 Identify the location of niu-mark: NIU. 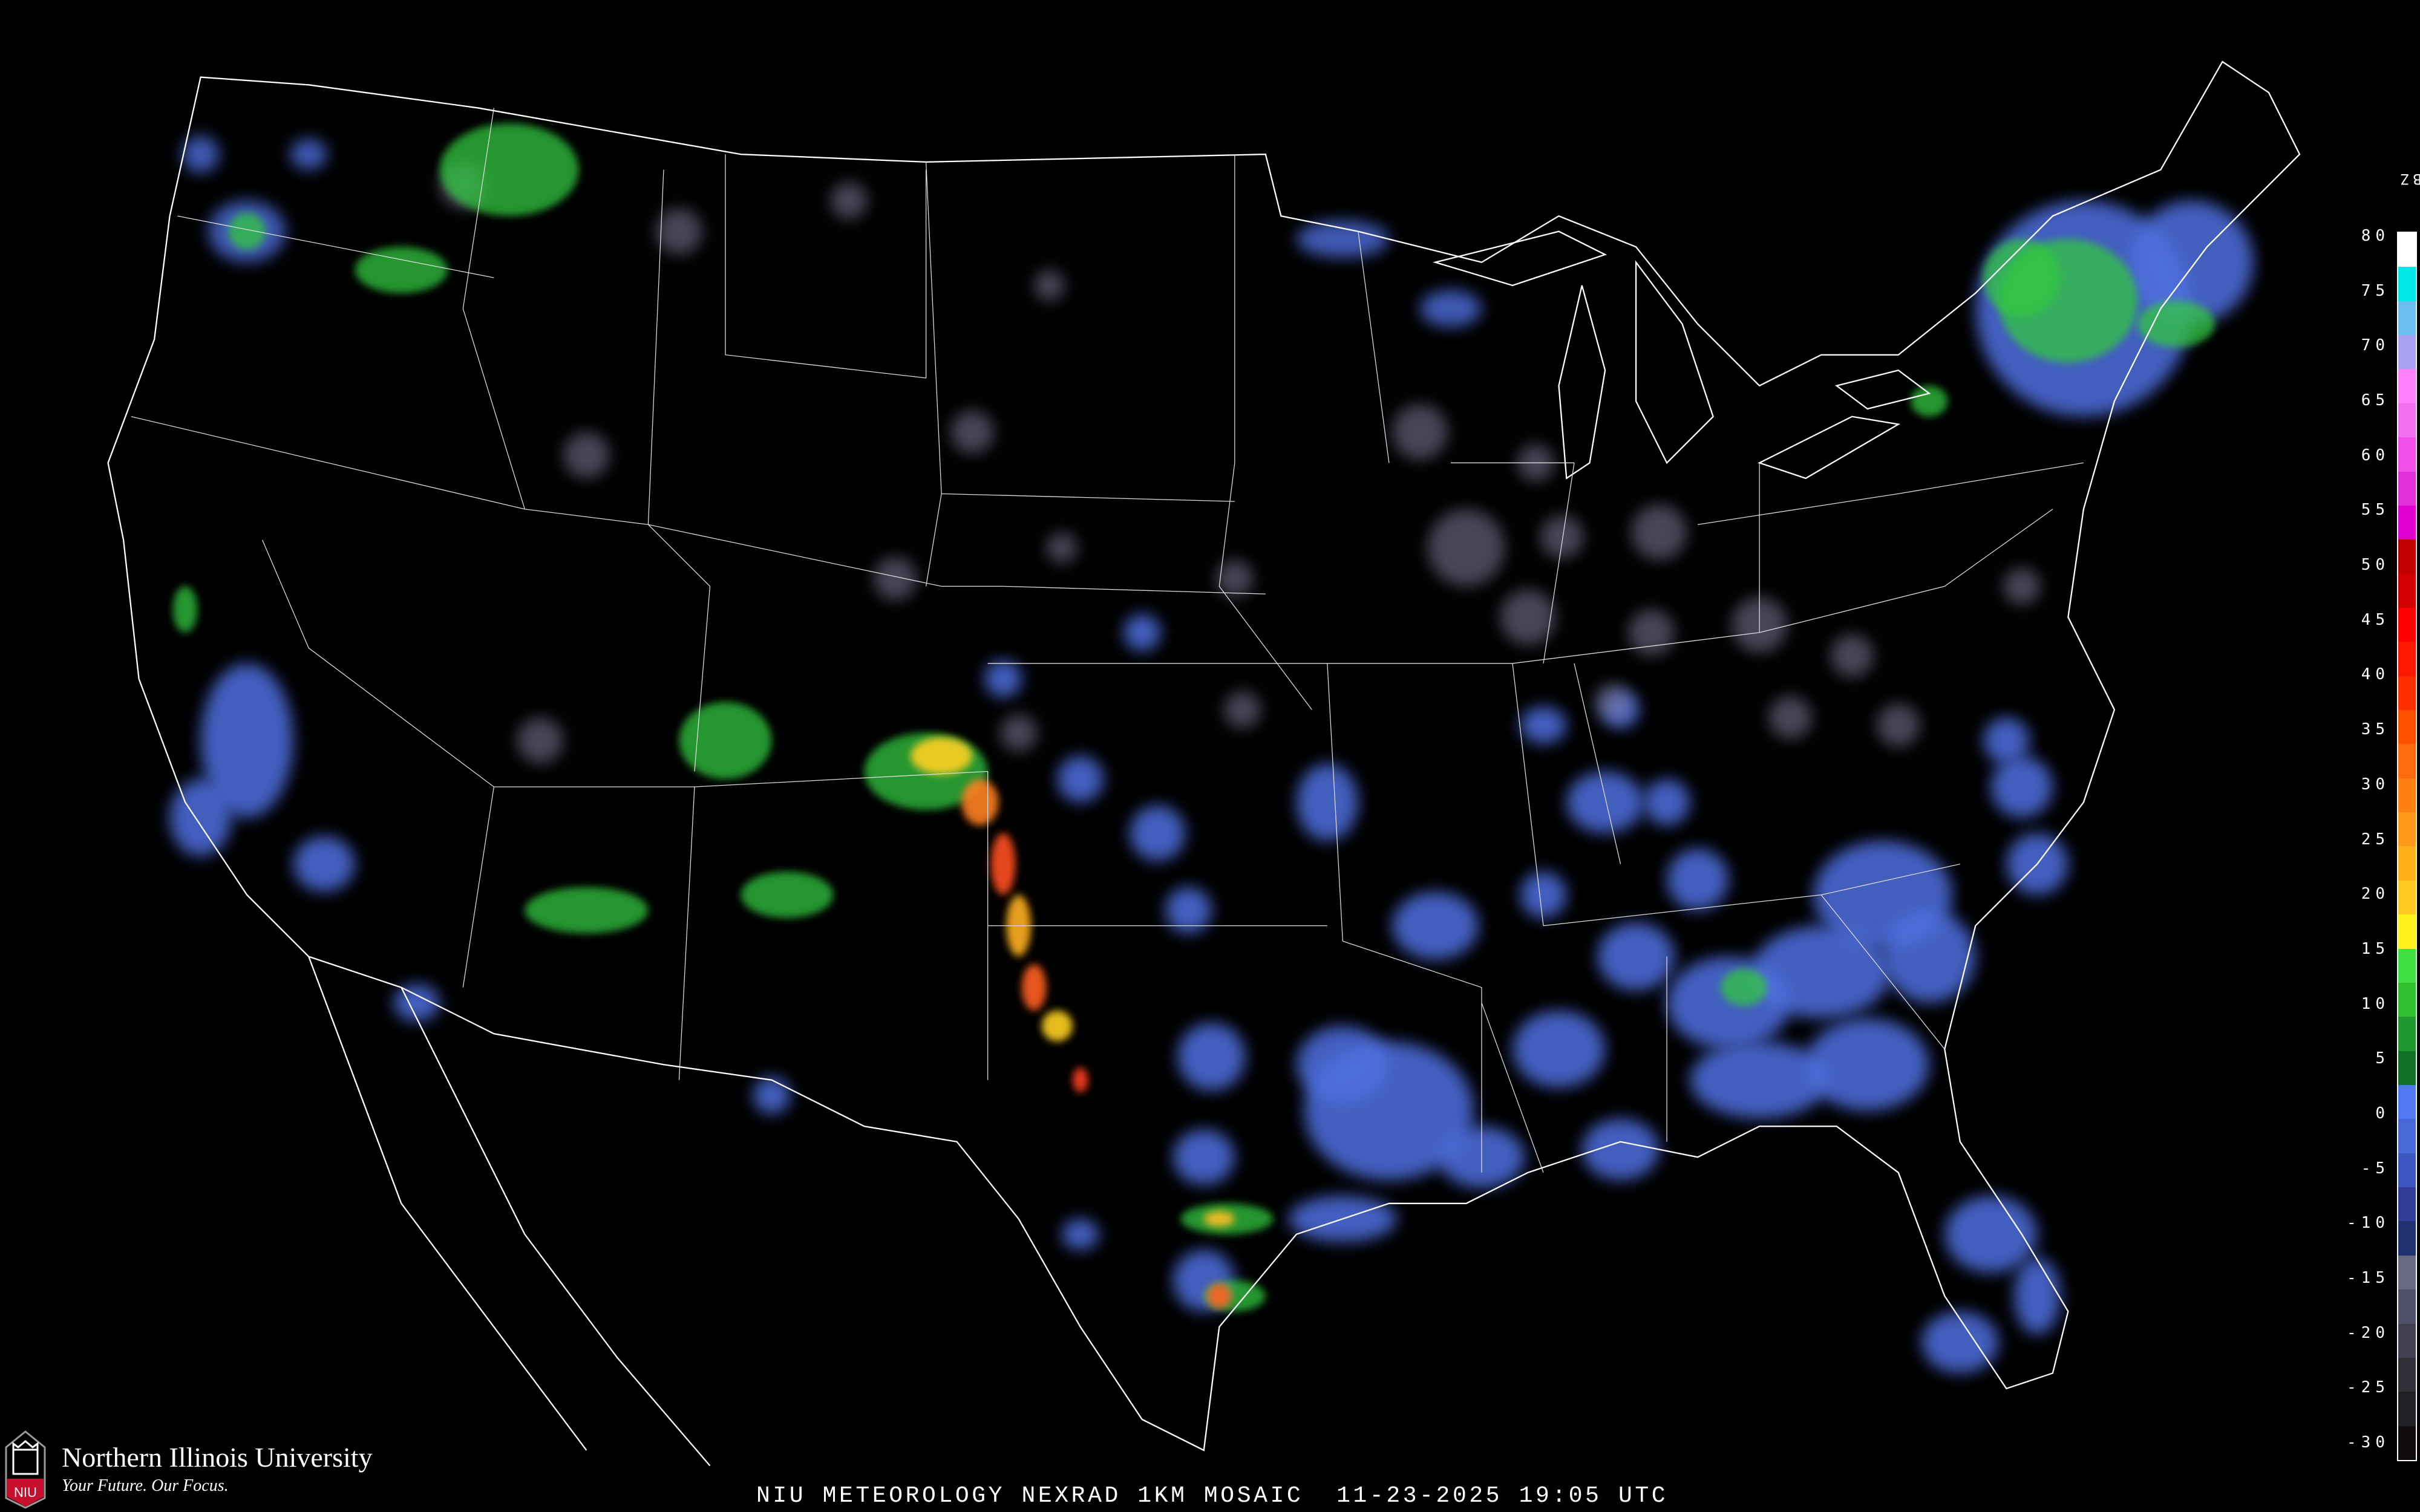
(25, 1492).